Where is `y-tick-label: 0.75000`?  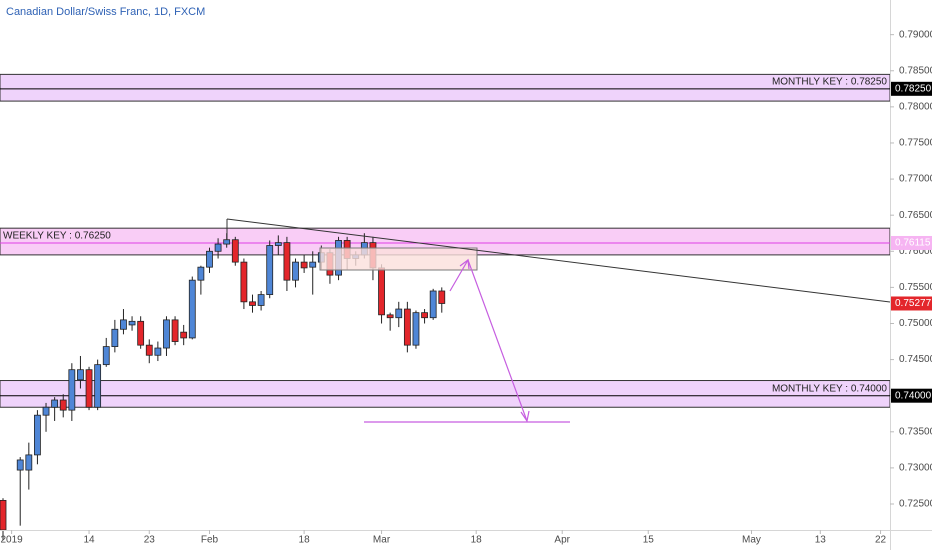
y-tick-label: 0.75000 is located at coordinates (915, 323).